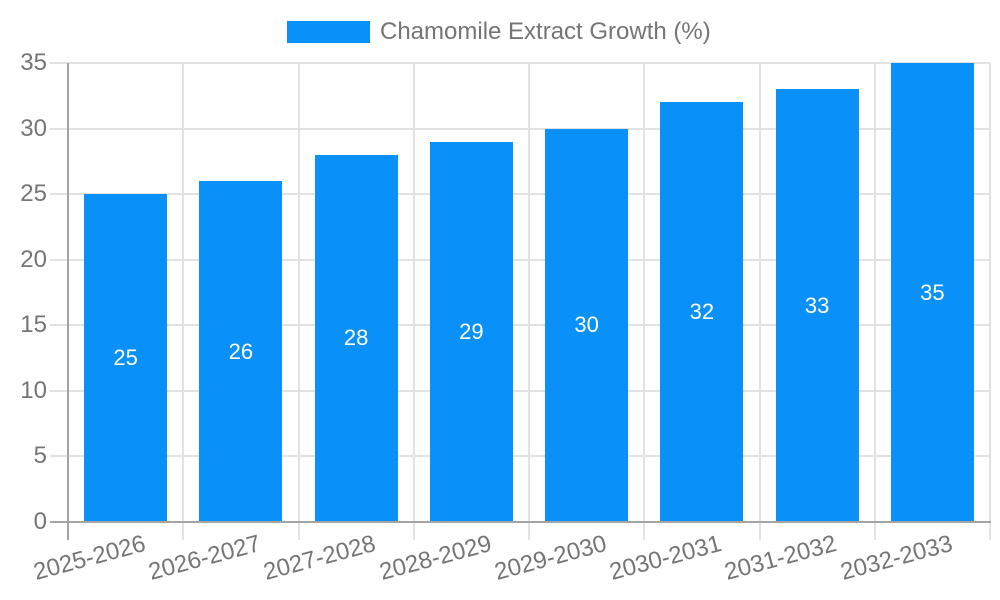  I want to click on bar-value-label: 28, so click(356, 338).